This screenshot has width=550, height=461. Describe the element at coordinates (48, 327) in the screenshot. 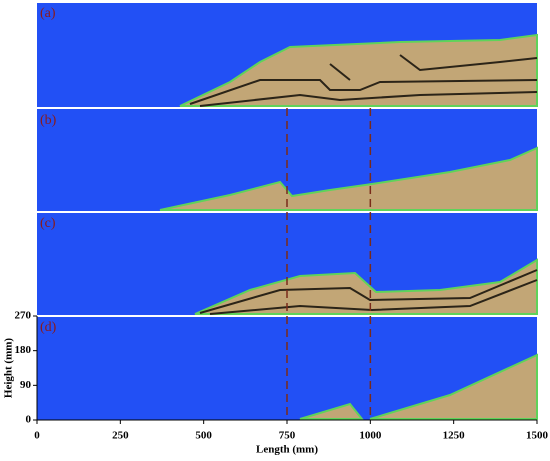

I see `panel-label: (d)` at that location.